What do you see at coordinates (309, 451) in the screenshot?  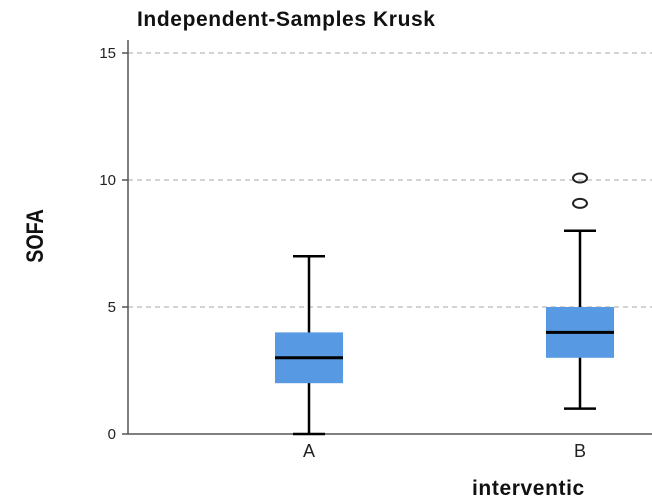 I see `x-tick-label: A` at bounding box center [309, 451].